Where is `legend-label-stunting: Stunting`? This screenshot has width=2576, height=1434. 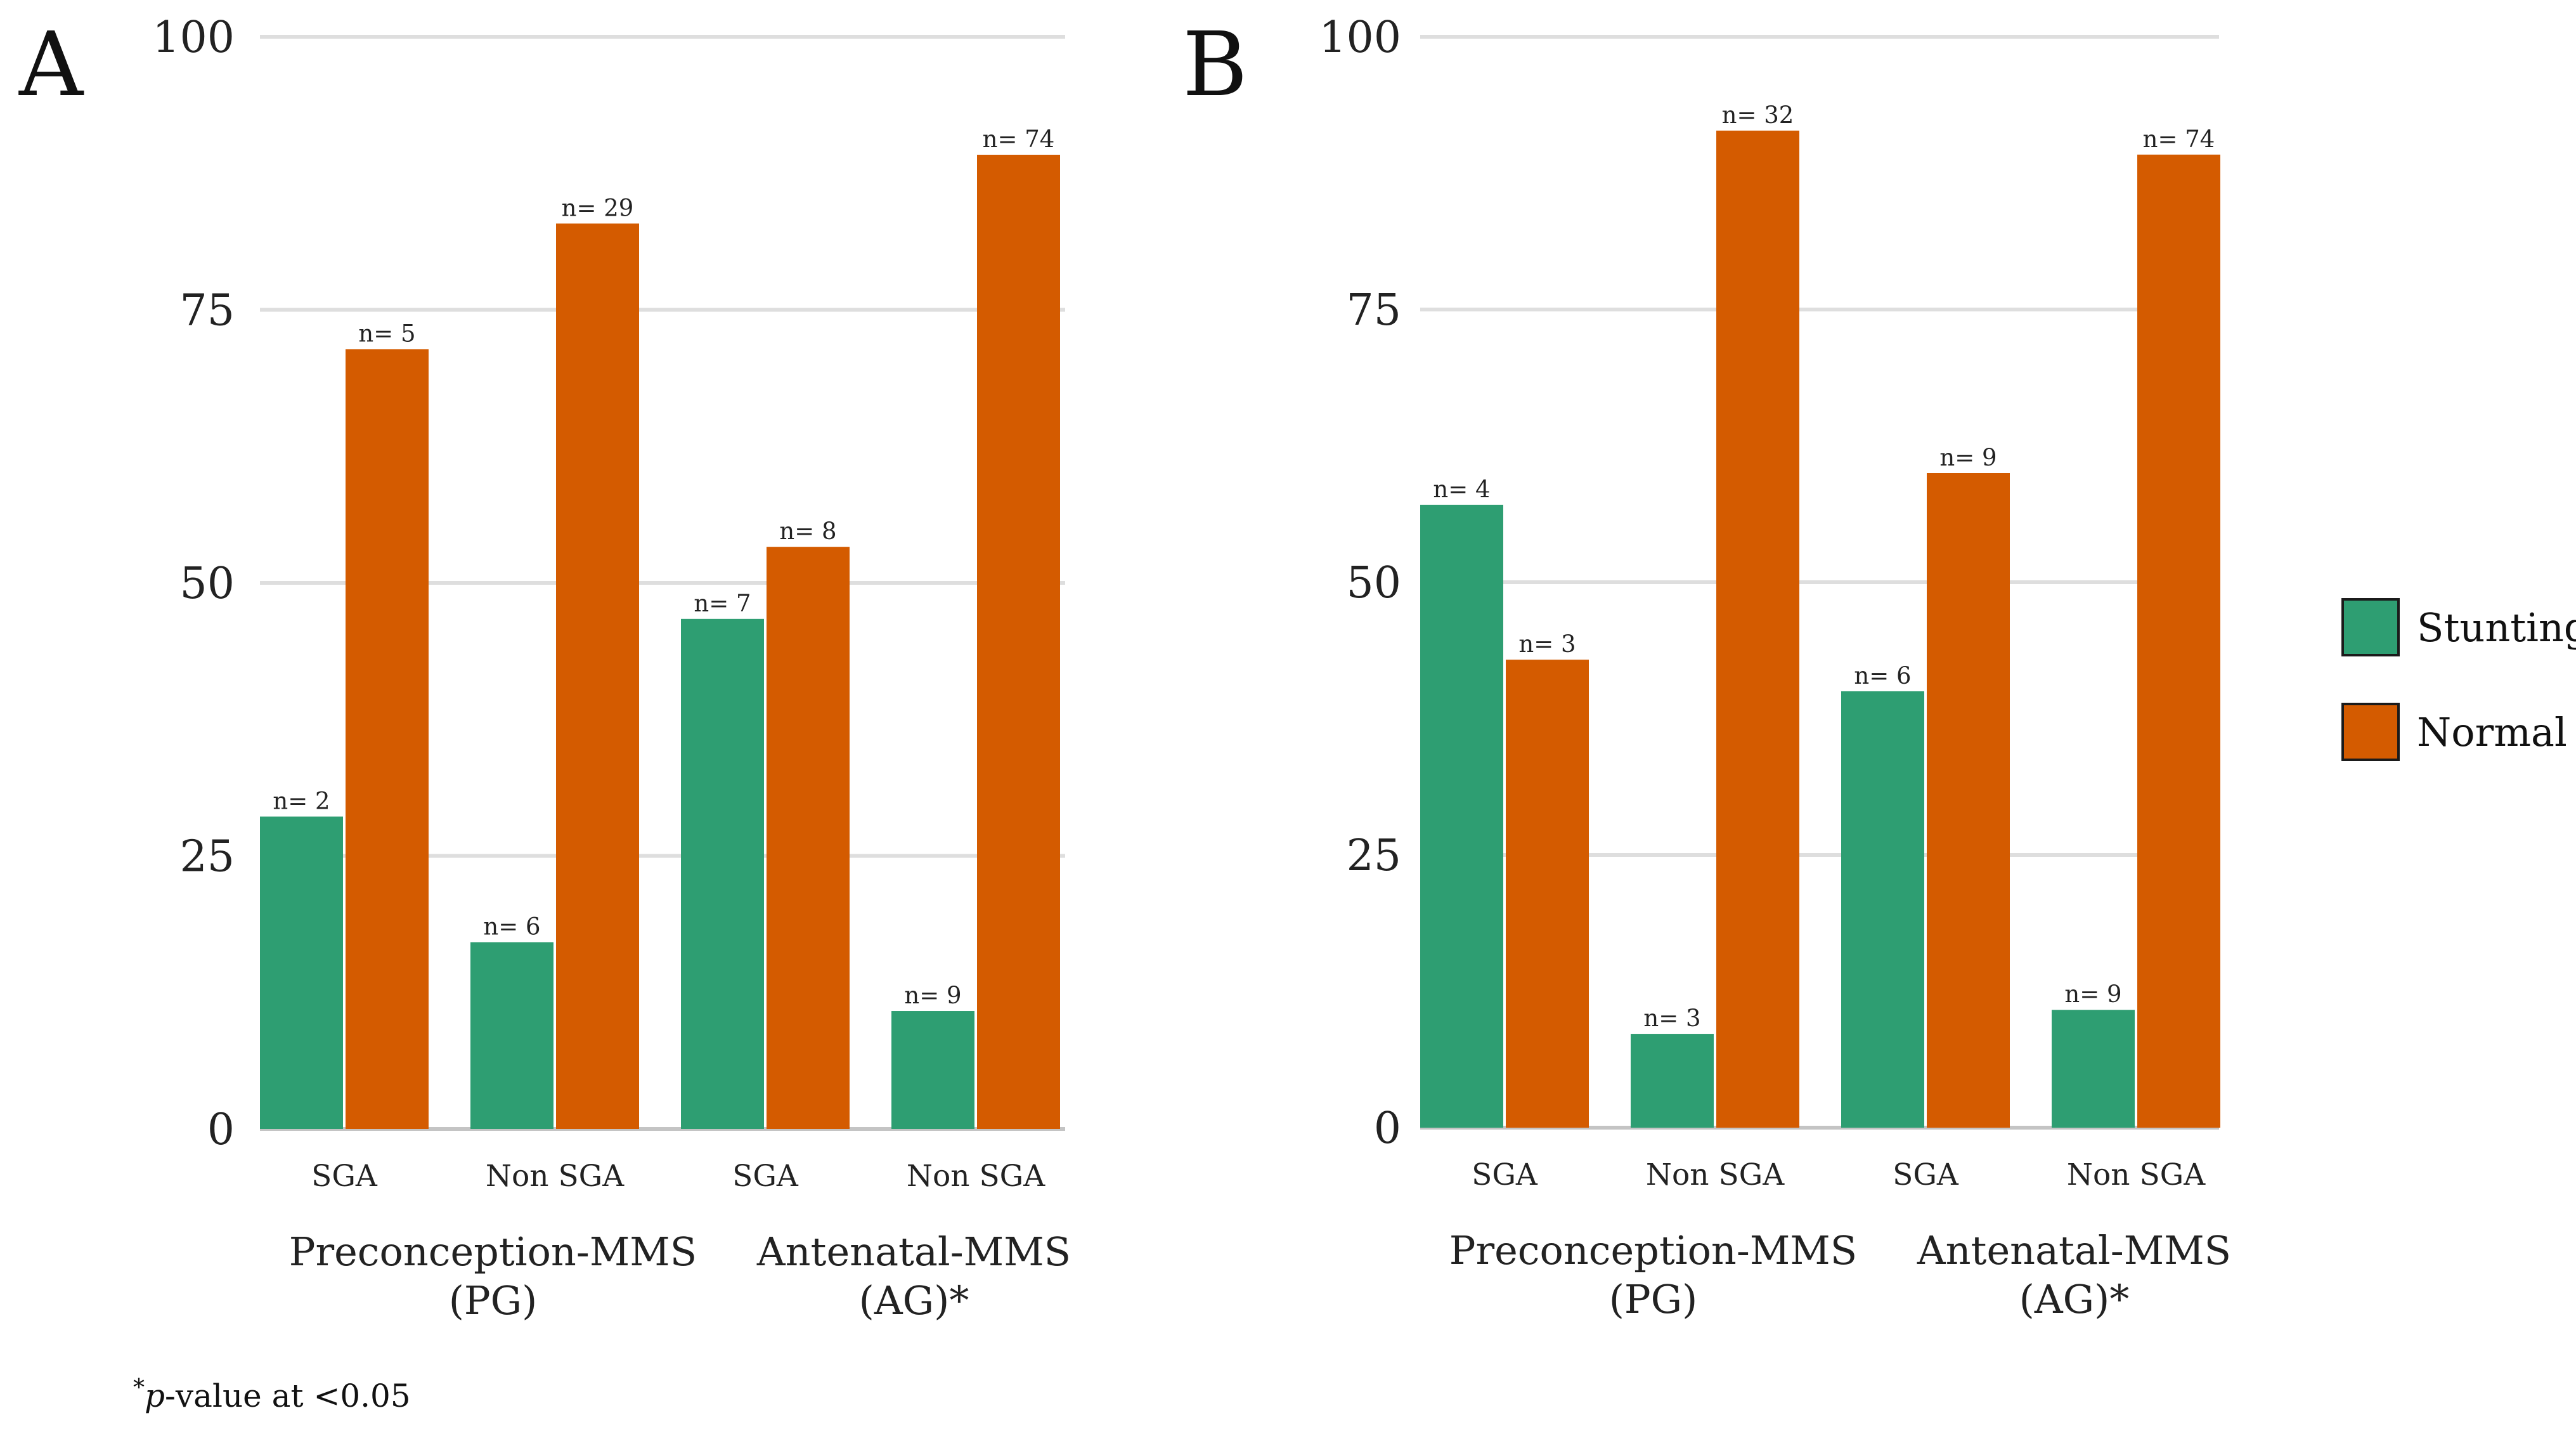
legend-label-stunting: Stunting is located at coordinates (2496, 627).